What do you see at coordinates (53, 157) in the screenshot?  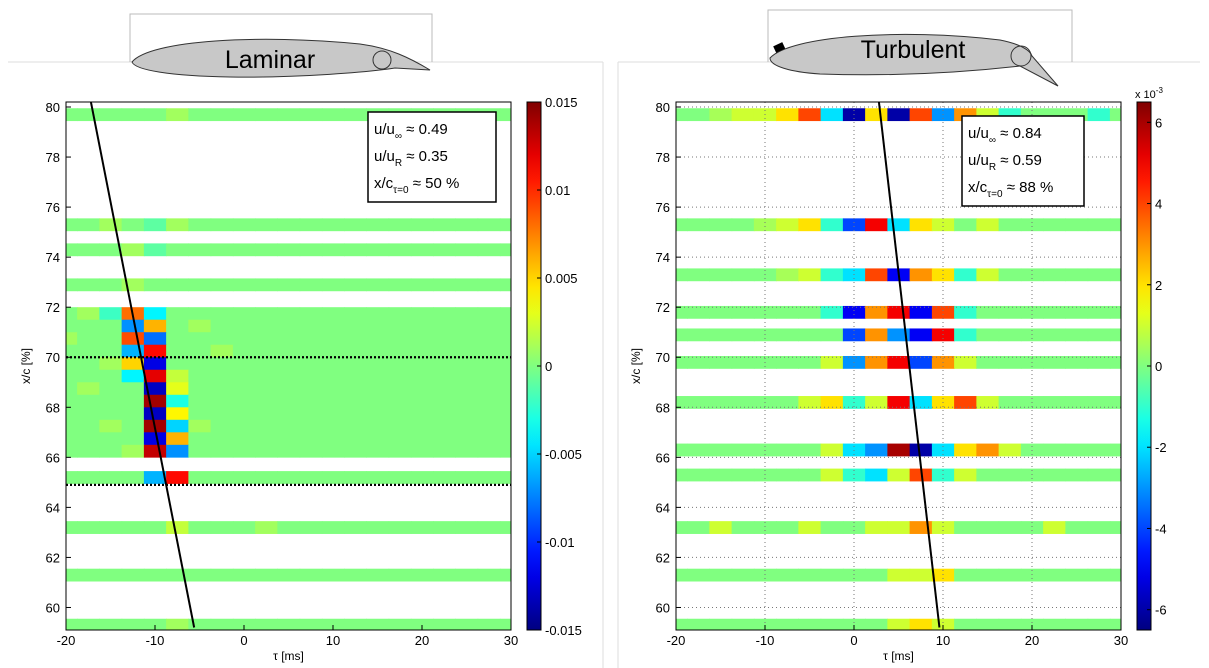 I see `y-tick-label: 78` at bounding box center [53, 157].